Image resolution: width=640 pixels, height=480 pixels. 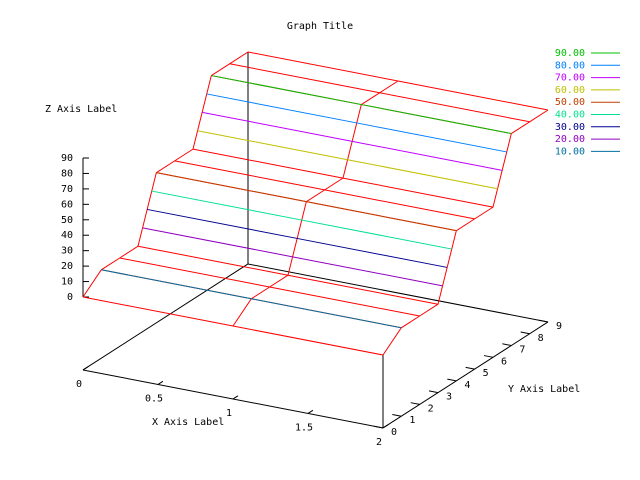 I want to click on y-tick-label: 6, so click(x=504, y=361).